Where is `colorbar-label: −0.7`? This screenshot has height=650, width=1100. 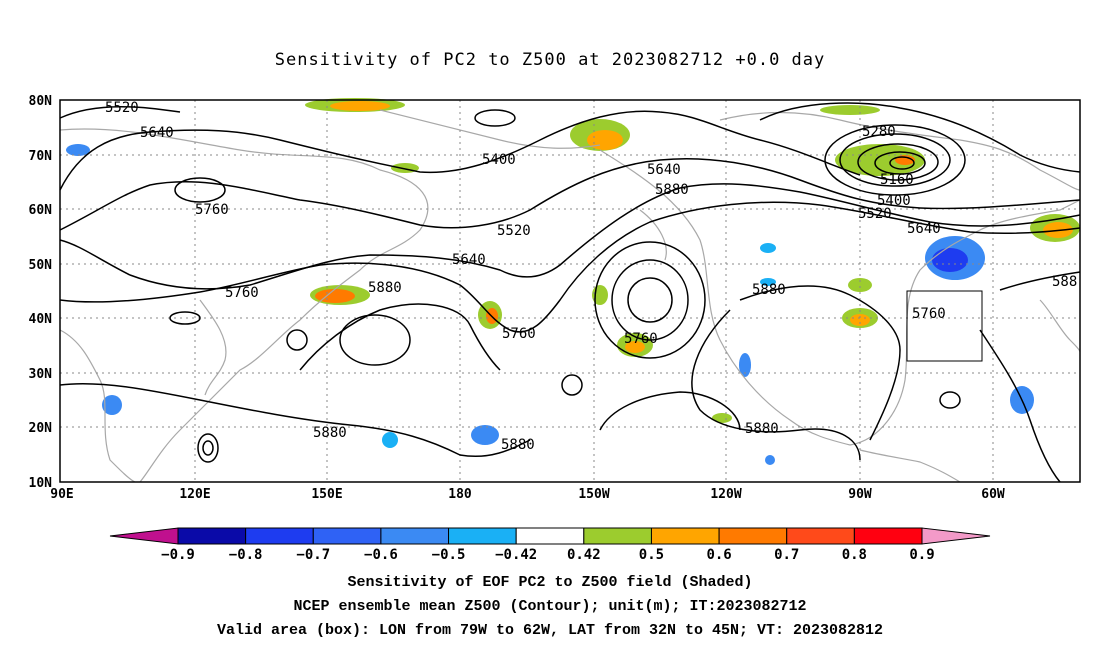 colorbar-label: −0.7 is located at coordinates (313, 555).